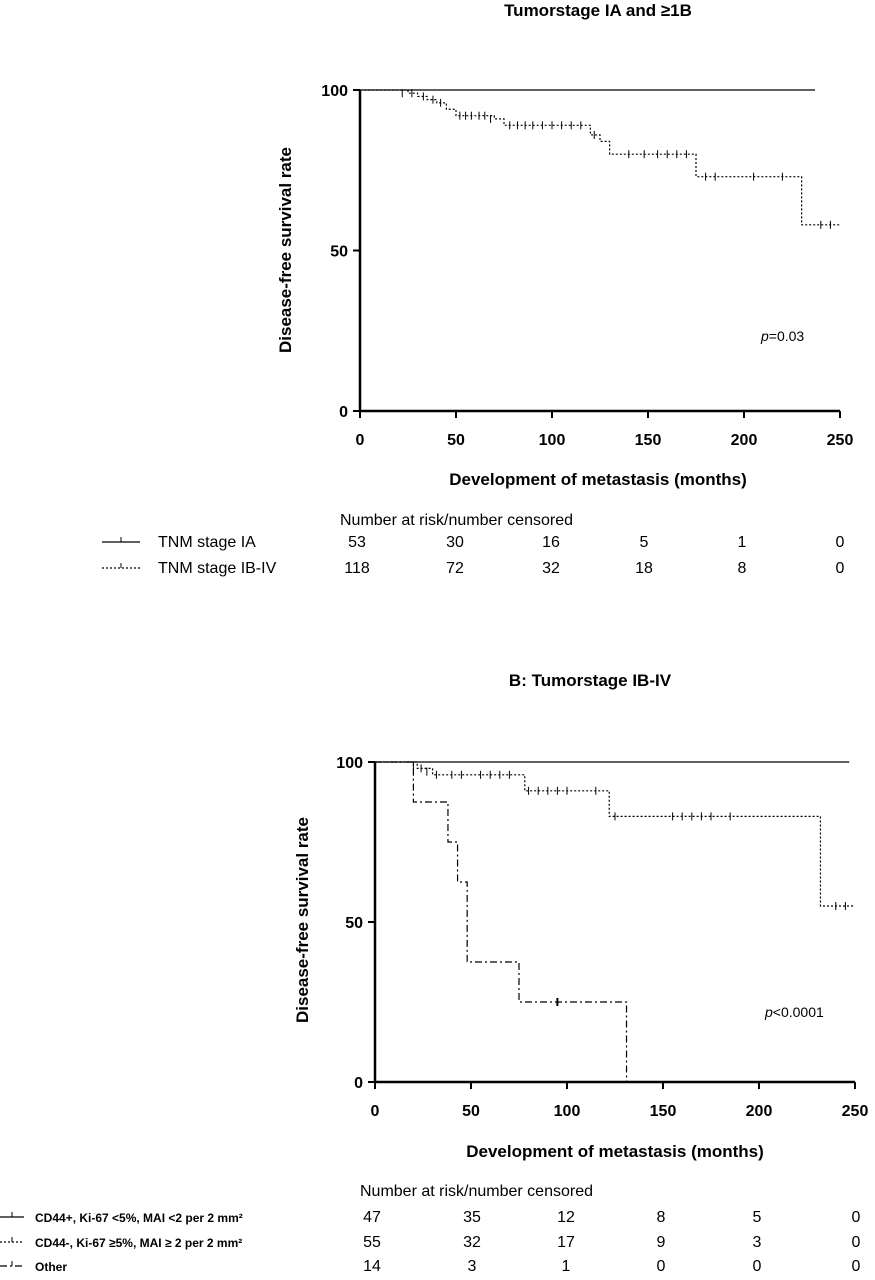 The image size is (875, 1280). I want to click on risk-value: 30, so click(455, 542).